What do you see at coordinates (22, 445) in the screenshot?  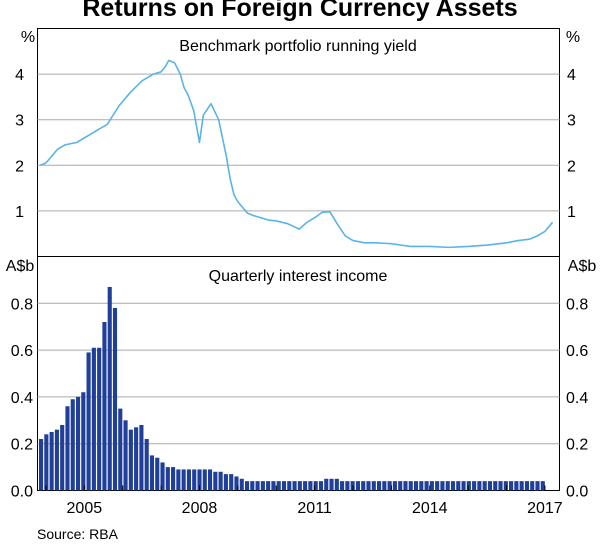 I see `bottom-y-tick-label-left: 0.2` at bounding box center [22, 445].